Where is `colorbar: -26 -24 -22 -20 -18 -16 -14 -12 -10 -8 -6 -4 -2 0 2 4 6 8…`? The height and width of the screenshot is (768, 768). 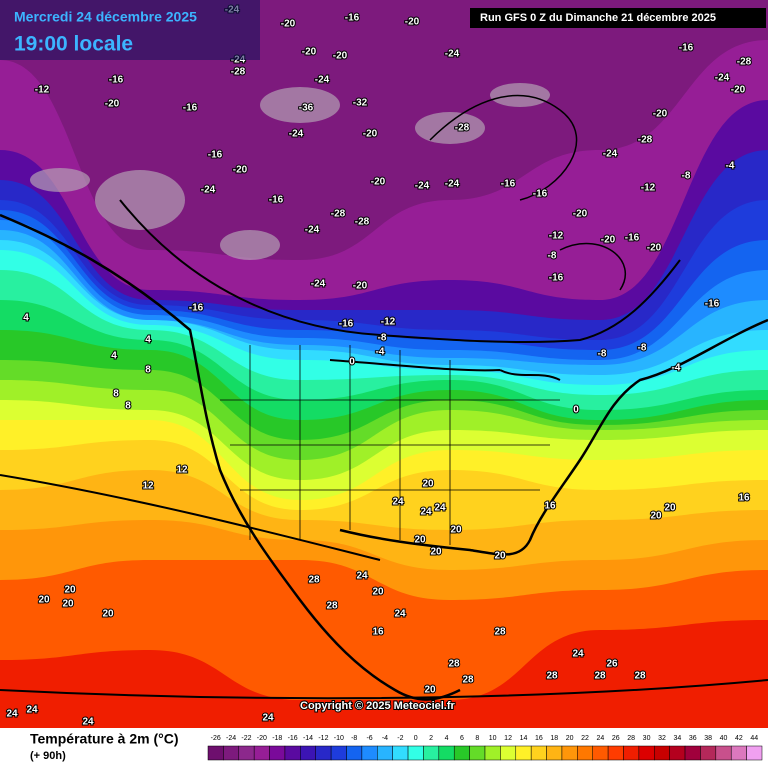 colorbar: -26 -24 -22 -20 -18 -16 -14 -12 -10 -8 -6 -4 -2 0 2 4 6 8… is located at coordinates (485, 748).